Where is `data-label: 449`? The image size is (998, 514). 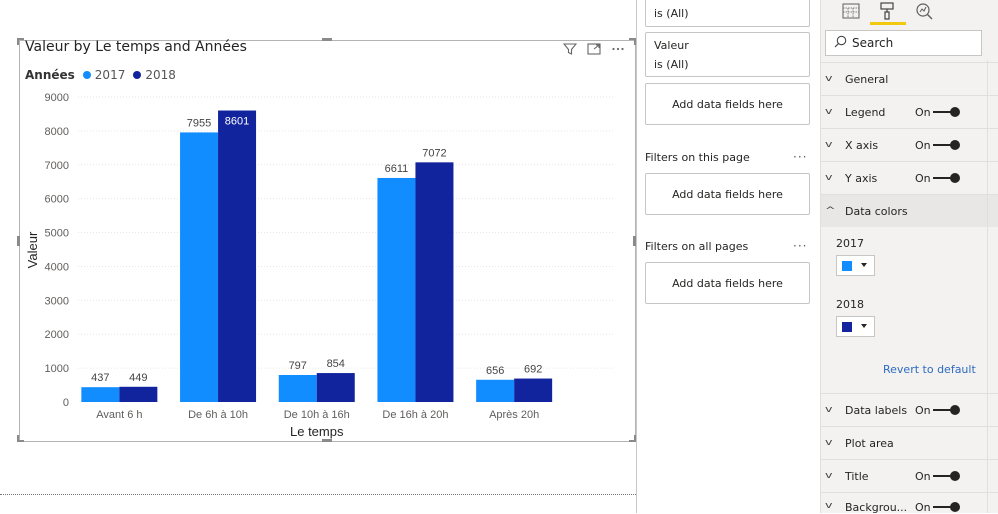
data-label: 449 is located at coordinates (138, 378).